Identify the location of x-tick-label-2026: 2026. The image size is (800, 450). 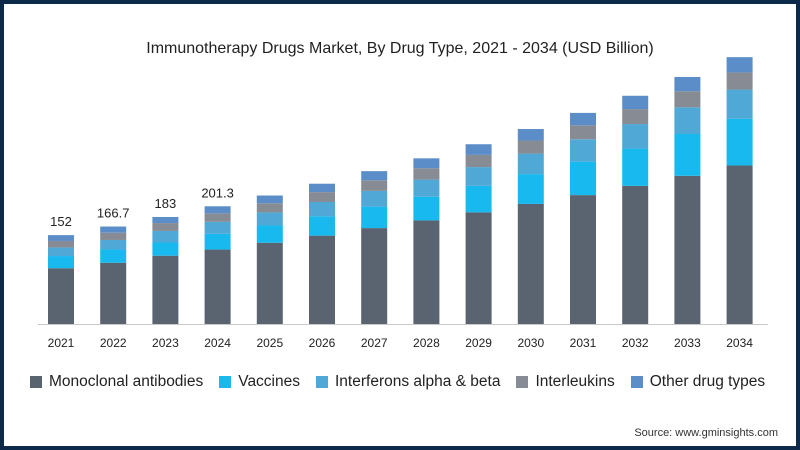
(322, 343).